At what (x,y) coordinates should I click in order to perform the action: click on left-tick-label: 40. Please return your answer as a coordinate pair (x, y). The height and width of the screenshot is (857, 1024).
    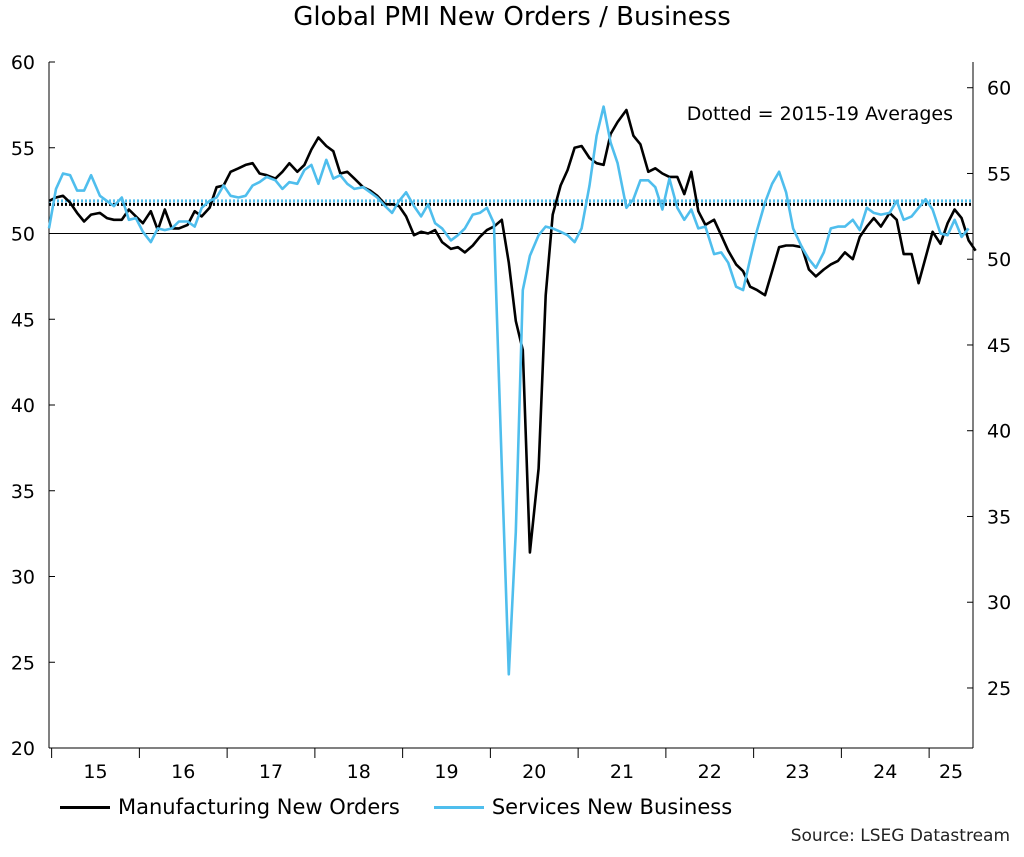
    Looking at the image, I should click on (23, 406).